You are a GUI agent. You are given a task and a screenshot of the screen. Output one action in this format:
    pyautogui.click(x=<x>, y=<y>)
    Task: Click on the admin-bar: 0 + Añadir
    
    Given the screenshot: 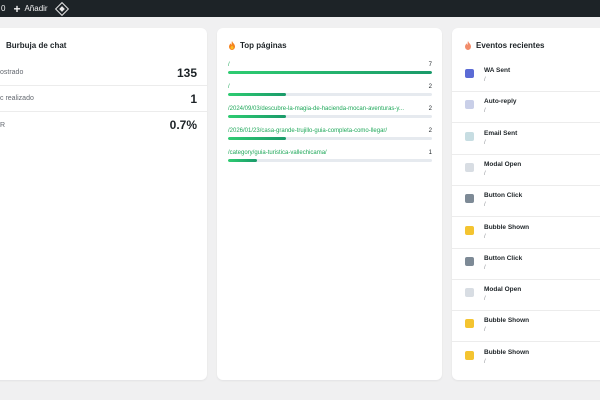 What is the action you would take?
    pyautogui.click(x=300, y=8)
    